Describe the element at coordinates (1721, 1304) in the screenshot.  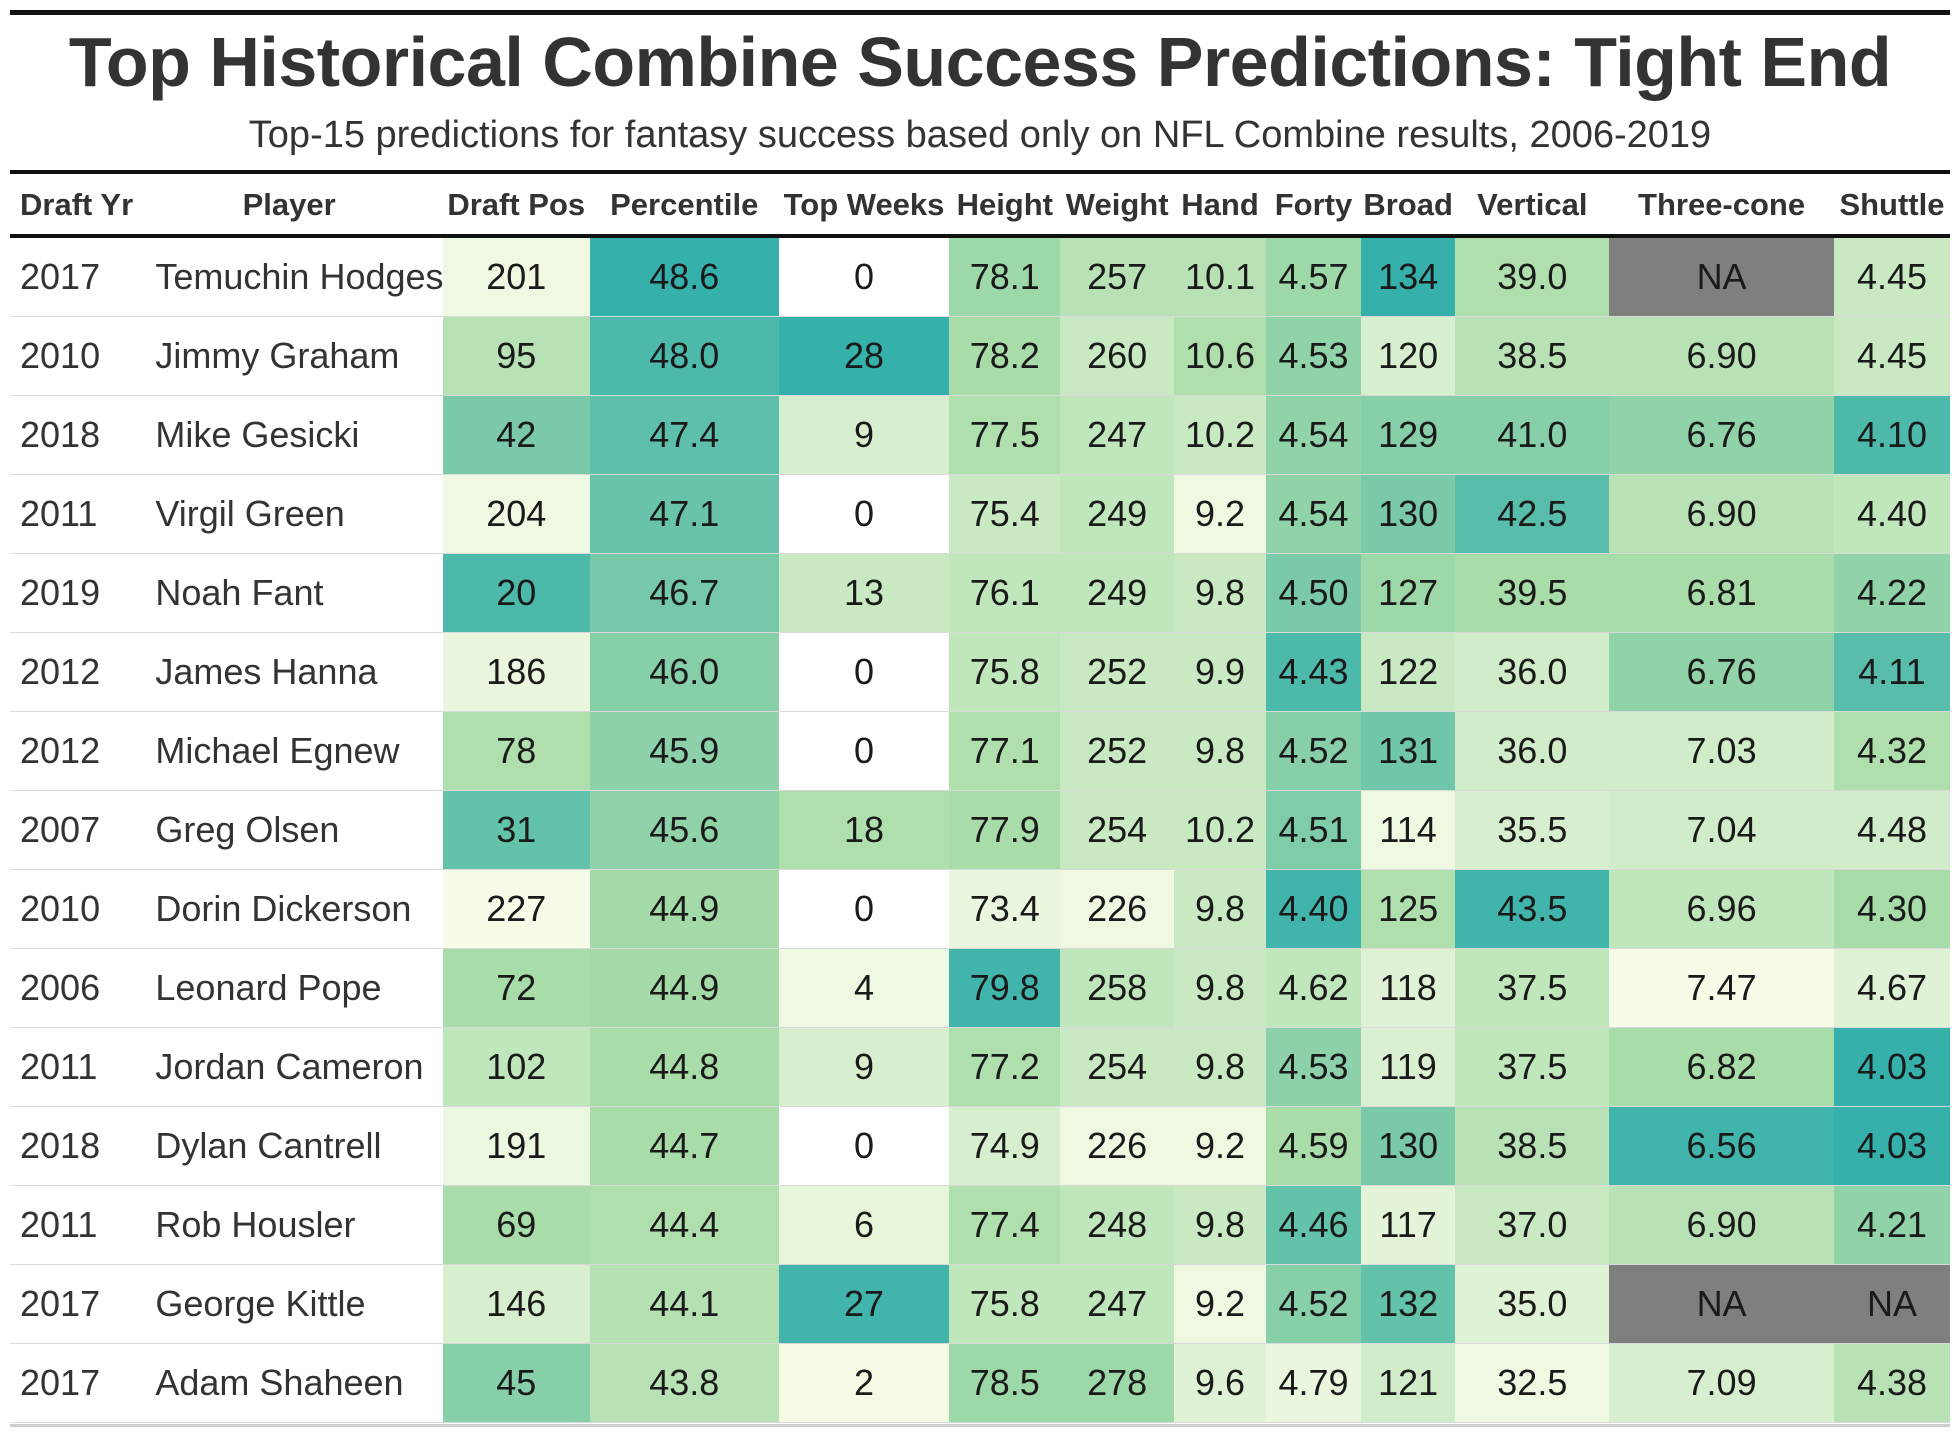
I see `cell-three-cone: NA` at that location.